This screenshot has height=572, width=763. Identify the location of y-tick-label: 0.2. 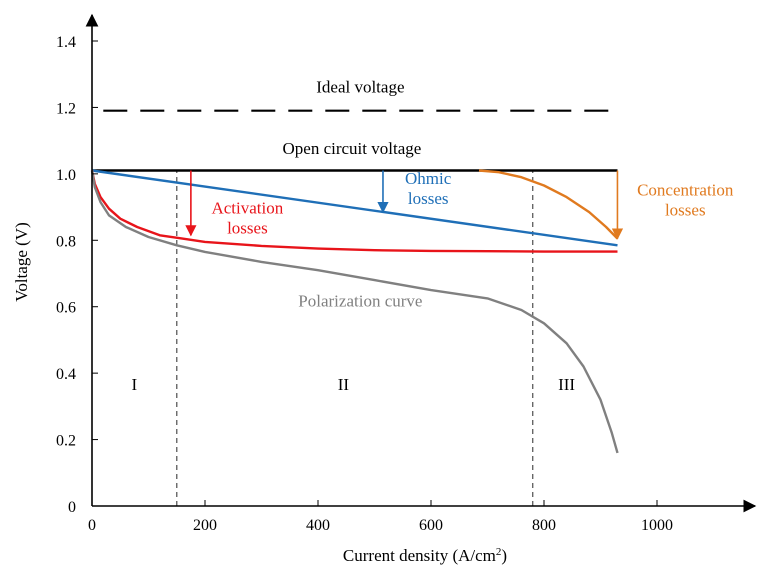
(66, 441).